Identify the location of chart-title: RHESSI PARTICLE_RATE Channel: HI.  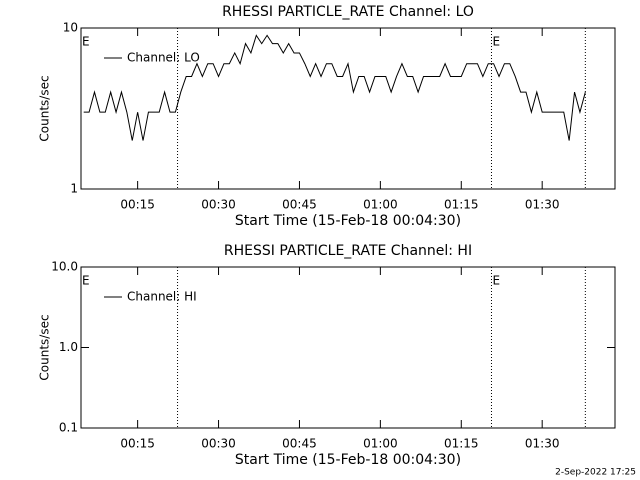
(348, 251).